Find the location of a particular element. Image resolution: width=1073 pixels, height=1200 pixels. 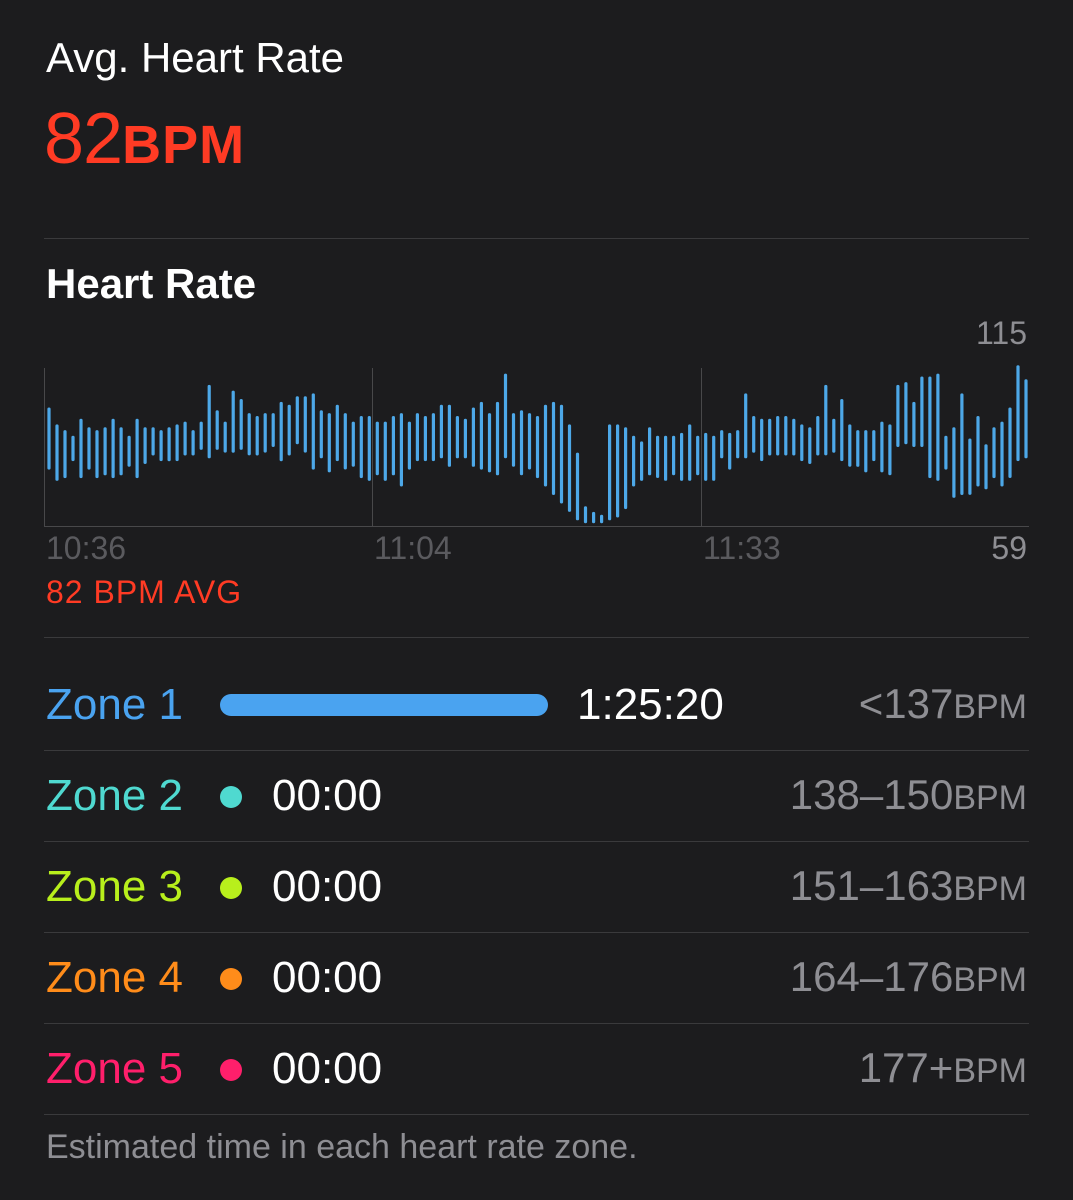

zone-range-value: 177+ is located at coordinates (906, 1067).